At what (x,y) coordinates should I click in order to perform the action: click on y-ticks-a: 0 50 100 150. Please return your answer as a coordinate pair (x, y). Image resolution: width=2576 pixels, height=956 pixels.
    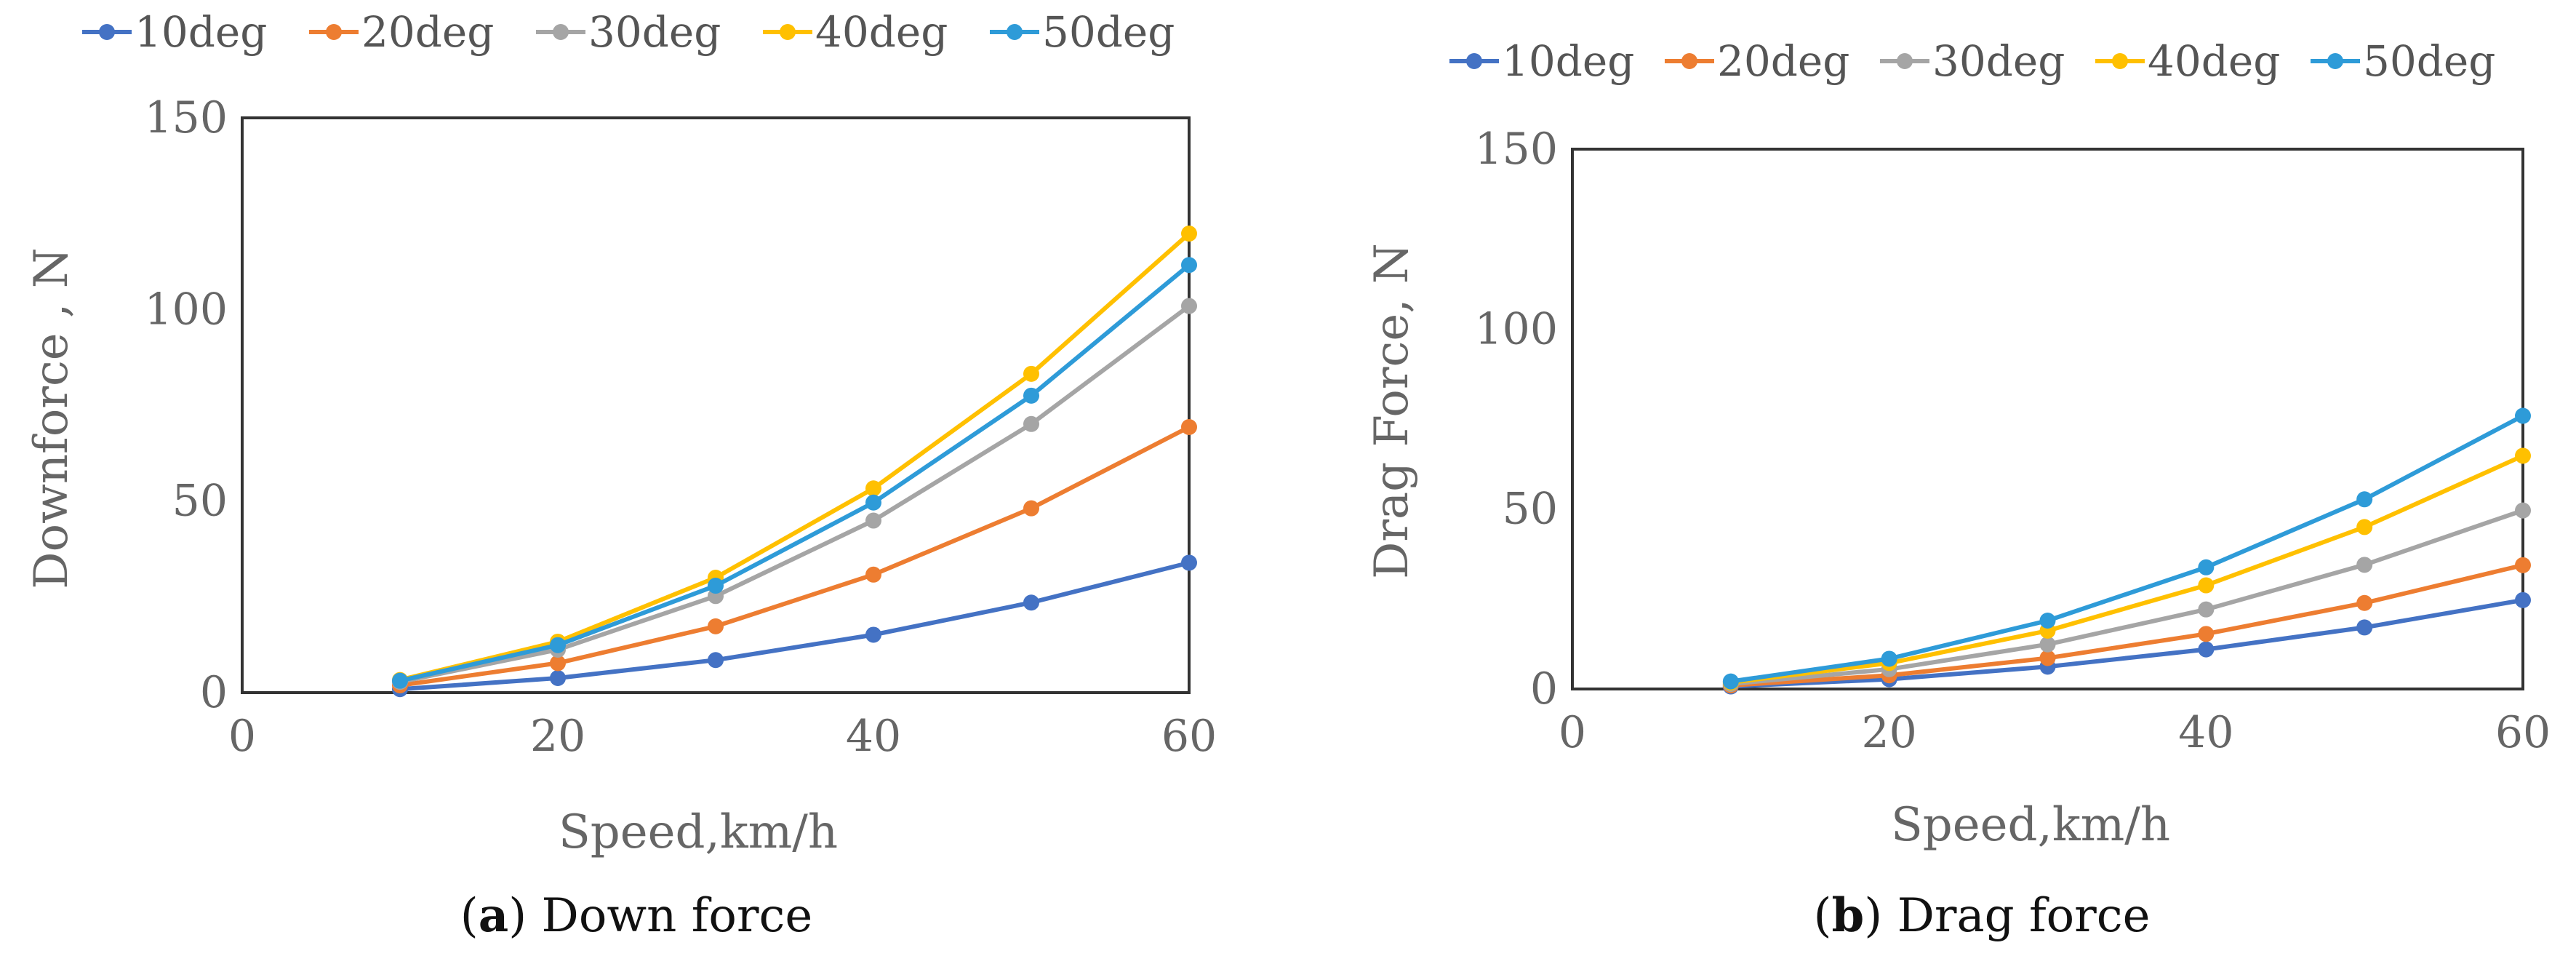
    Looking at the image, I should click on (186, 405).